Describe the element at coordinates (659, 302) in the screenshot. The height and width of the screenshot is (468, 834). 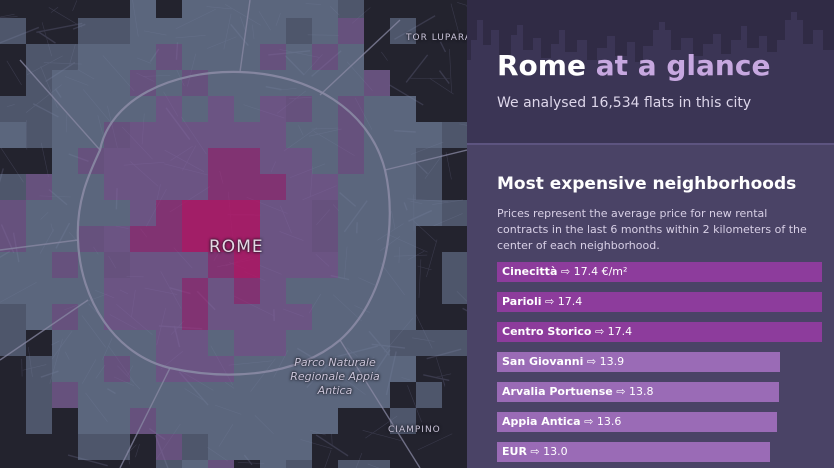
I see `neighborhood-bar: Parioli ⇨ 17.4` at that location.